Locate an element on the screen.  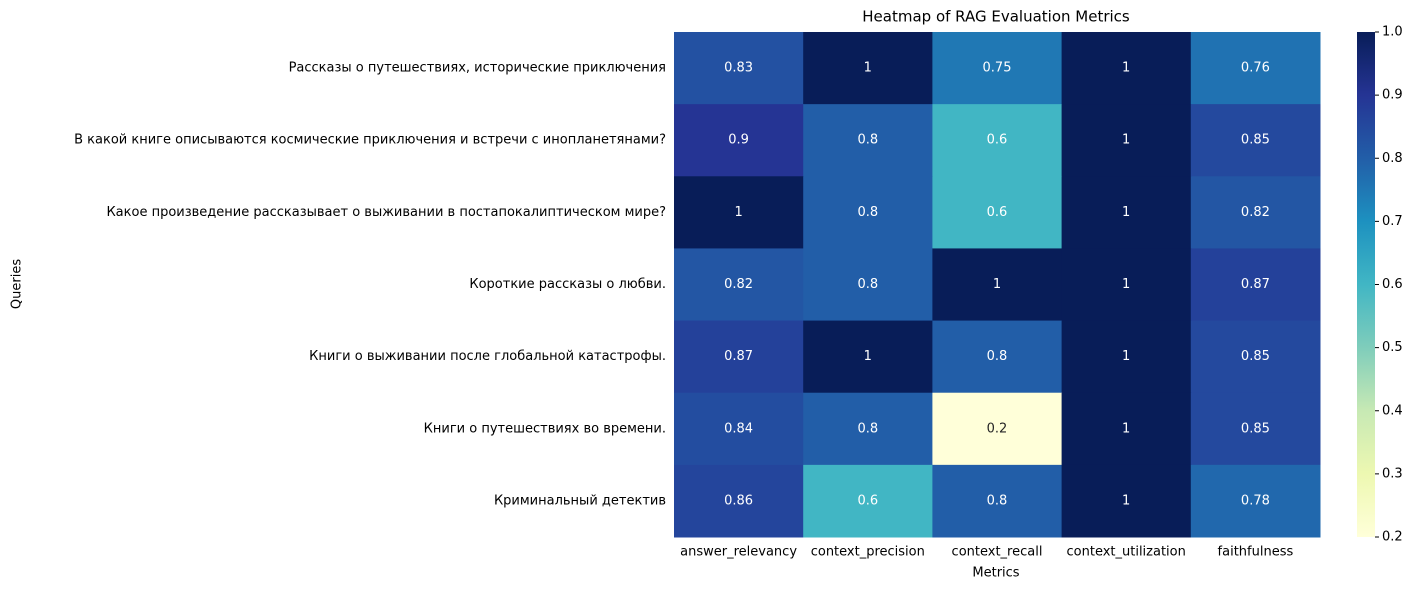
colorbar-tick-label: 0.4 is located at coordinates (1392, 410).